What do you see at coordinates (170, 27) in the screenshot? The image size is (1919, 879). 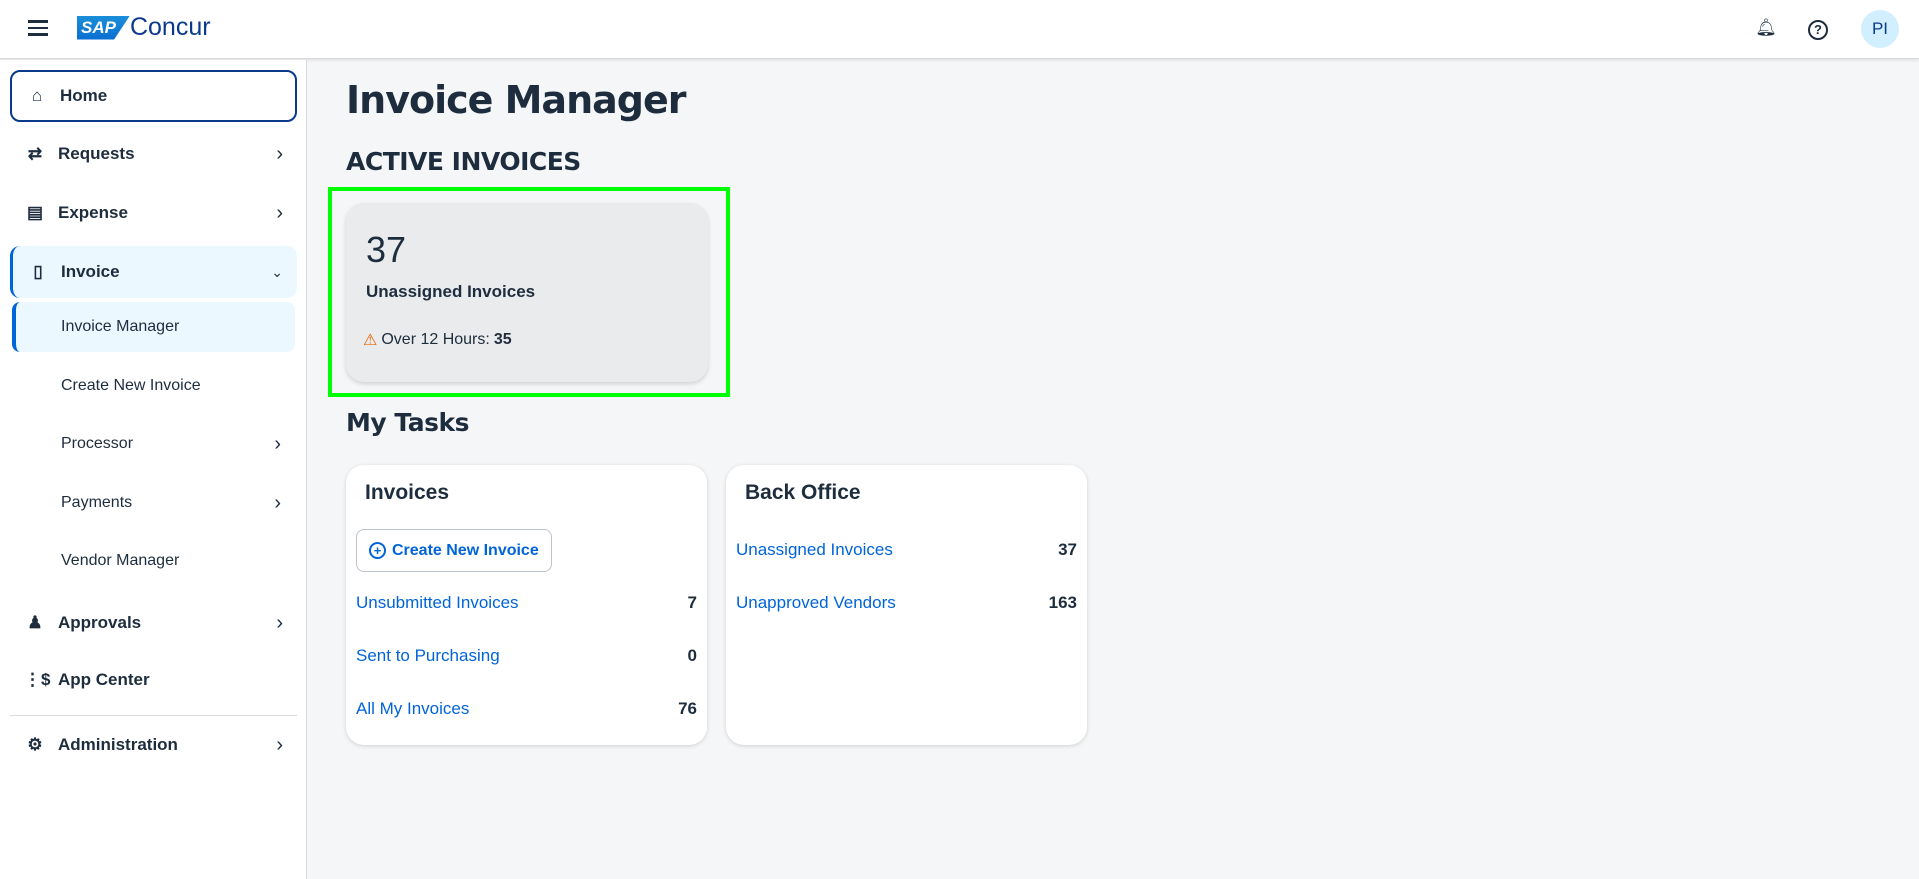 I see `concur-logo-text: Concur` at bounding box center [170, 27].